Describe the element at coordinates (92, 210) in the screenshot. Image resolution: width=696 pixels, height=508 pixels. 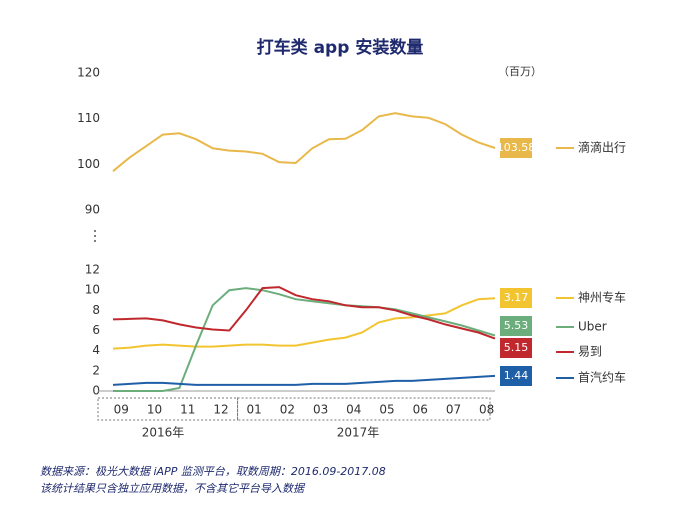
I see `y-tick-label: 90` at that location.